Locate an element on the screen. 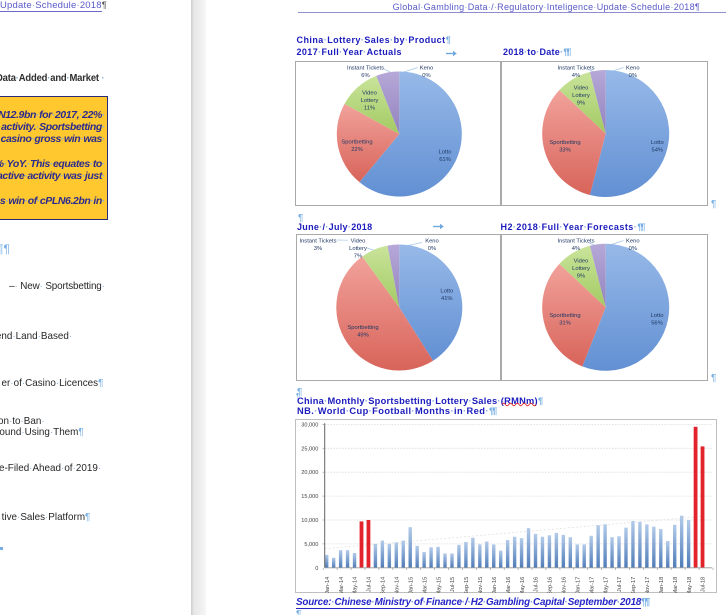 This screenshot has width=726, height=615. svg-text: Jan-15 is located at coordinates (411, 585).